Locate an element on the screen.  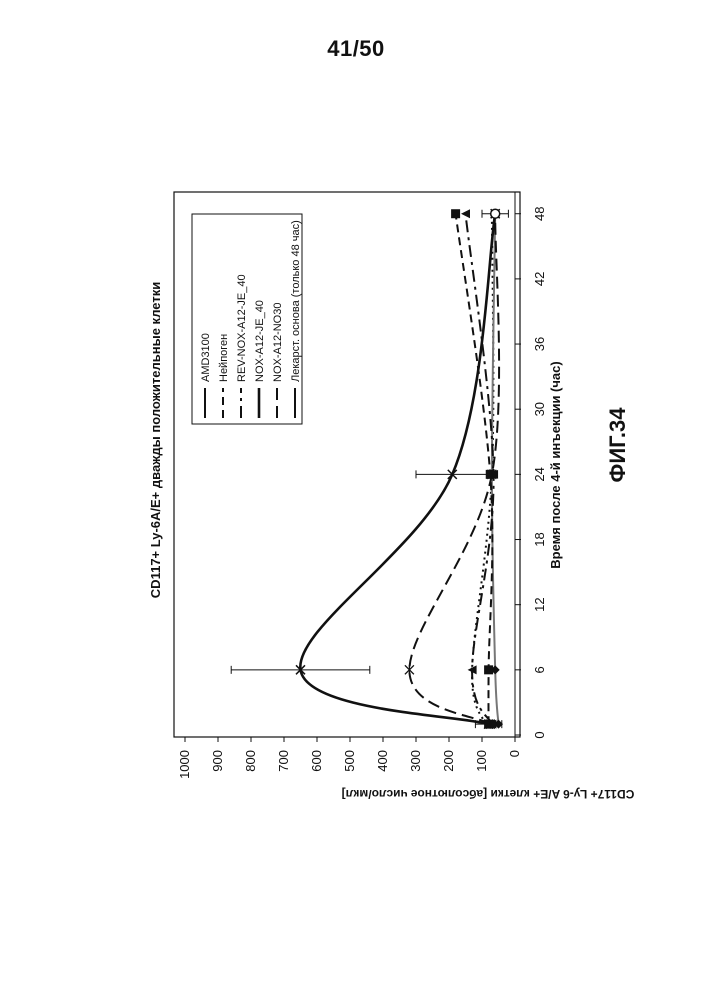
hour-tick-label: 24 is located at coordinates (539, 474).